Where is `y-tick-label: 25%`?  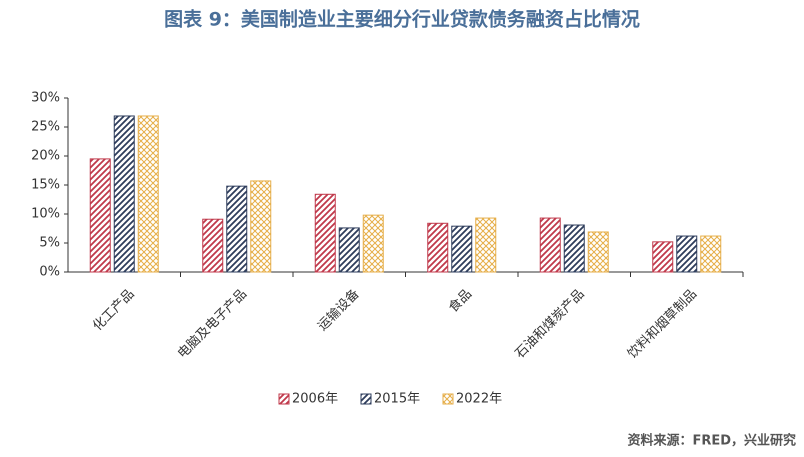
y-tick-label: 25% is located at coordinates (45, 127).